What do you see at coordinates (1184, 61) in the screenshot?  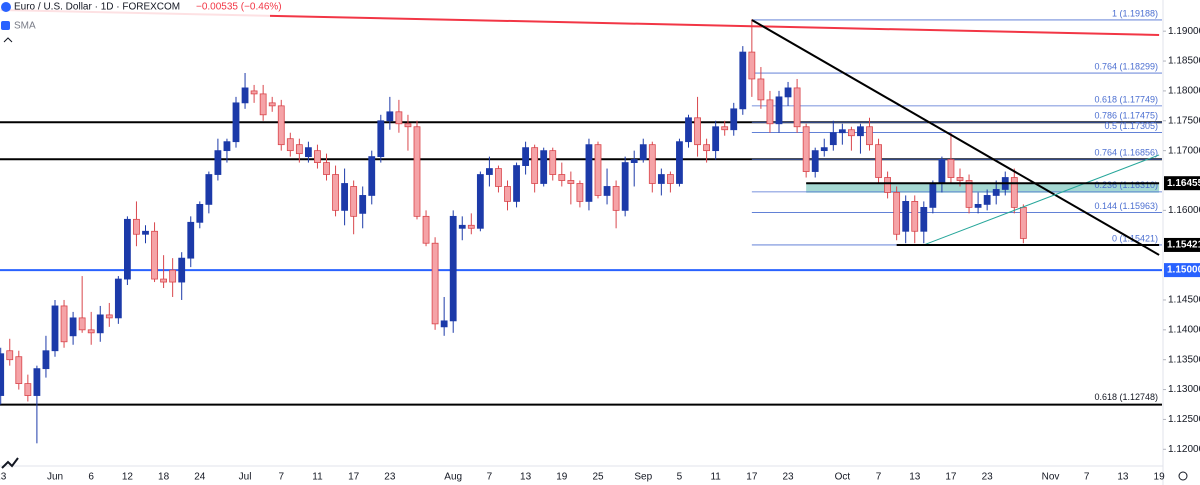 I see `y-tick-label: 1.18500` at bounding box center [1184, 61].